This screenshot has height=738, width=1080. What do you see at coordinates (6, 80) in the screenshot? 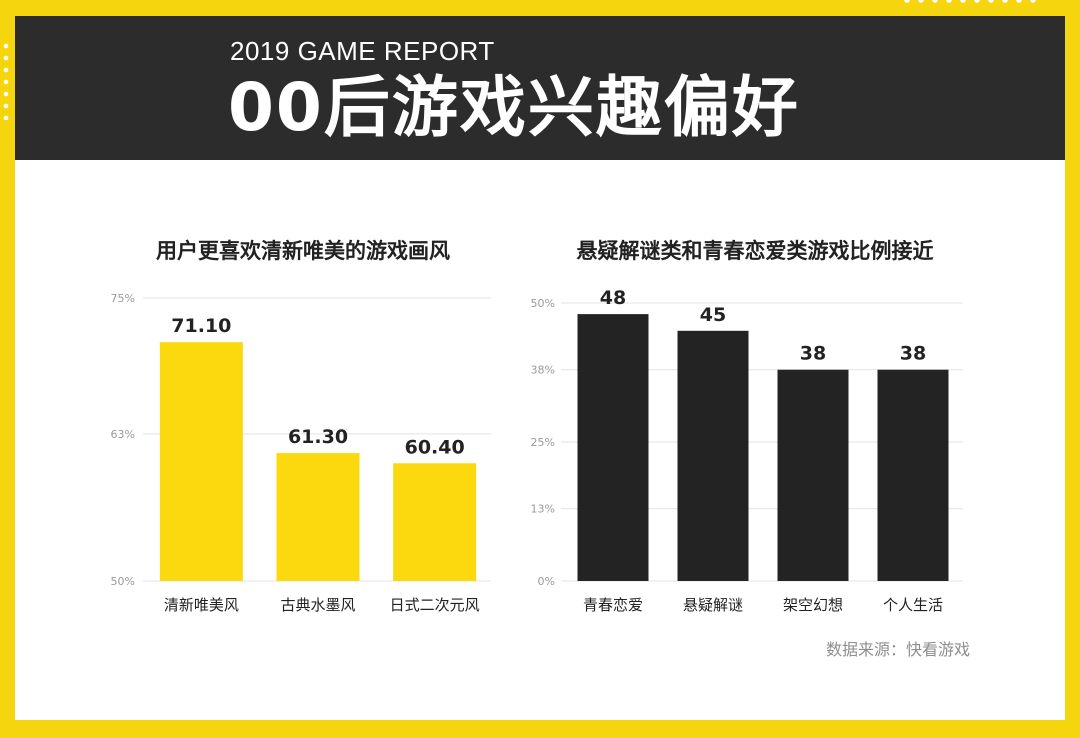
I see `decorative-dots-left` at bounding box center [6, 80].